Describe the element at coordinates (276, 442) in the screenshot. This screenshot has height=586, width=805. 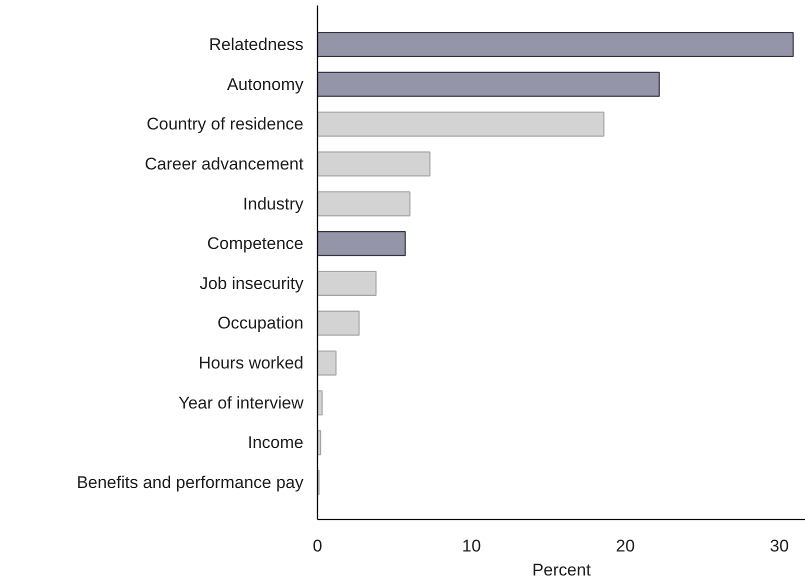
I see `y-tick-label: Income` at that location.